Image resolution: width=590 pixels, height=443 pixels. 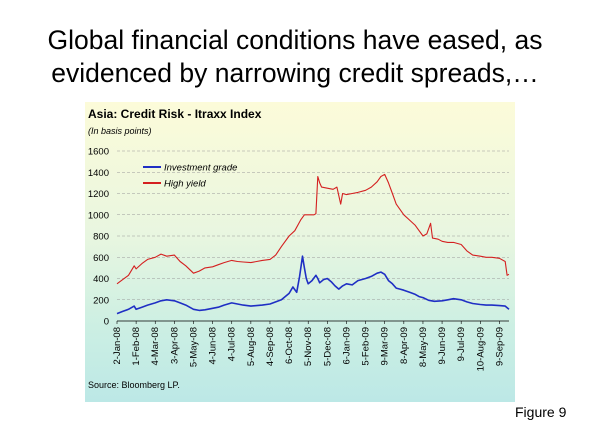 What do you see at coordinates (213, 346) in the screenshot?
I see `x-tick-label: 4-Jun-08` at bounding box center [213, 346].